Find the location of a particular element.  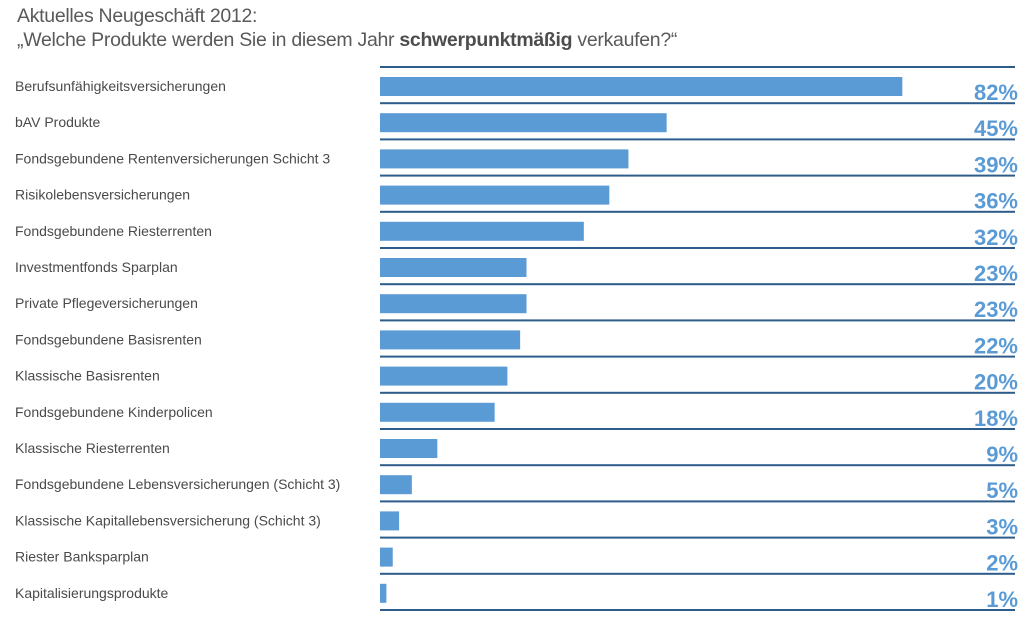

bar-row: Fondsgebundene Basisrenten 22% is located at coordinates (516, 338).